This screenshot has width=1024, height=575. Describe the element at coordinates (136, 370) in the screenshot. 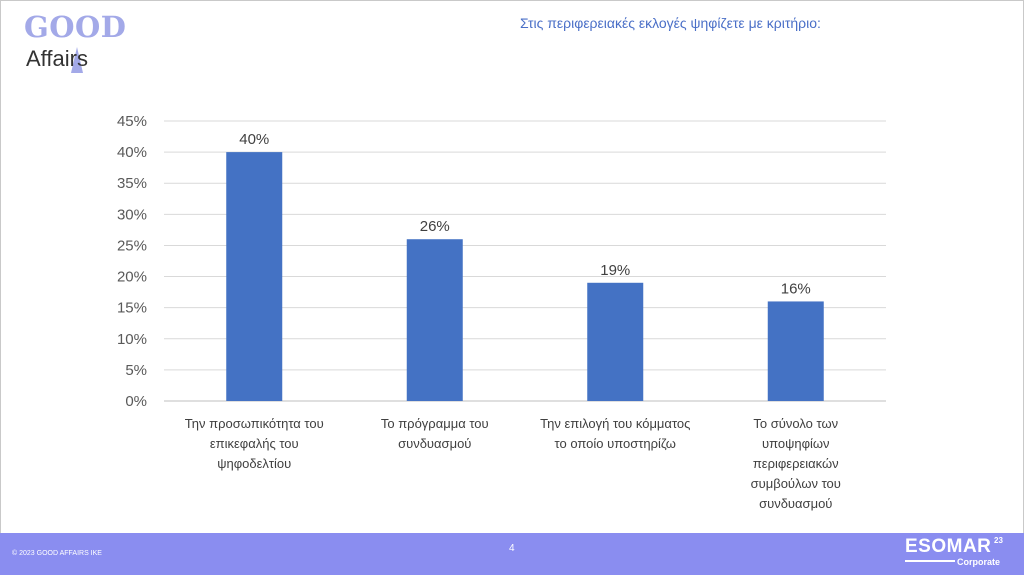

I see `y-tick-label: 5%` at that location.